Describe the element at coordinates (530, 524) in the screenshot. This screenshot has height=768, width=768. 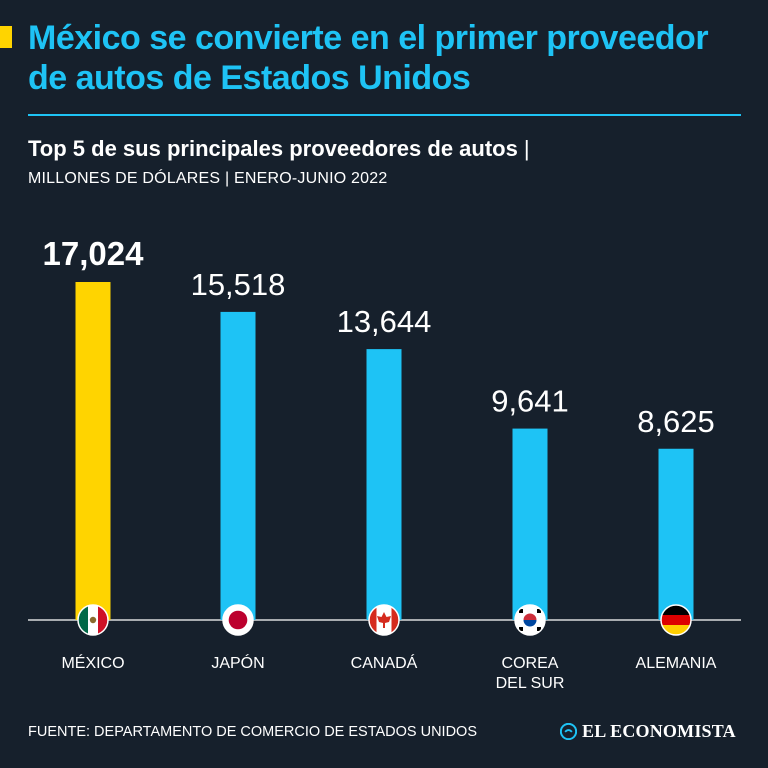
I see `bar-corea-del-sur` at that location.